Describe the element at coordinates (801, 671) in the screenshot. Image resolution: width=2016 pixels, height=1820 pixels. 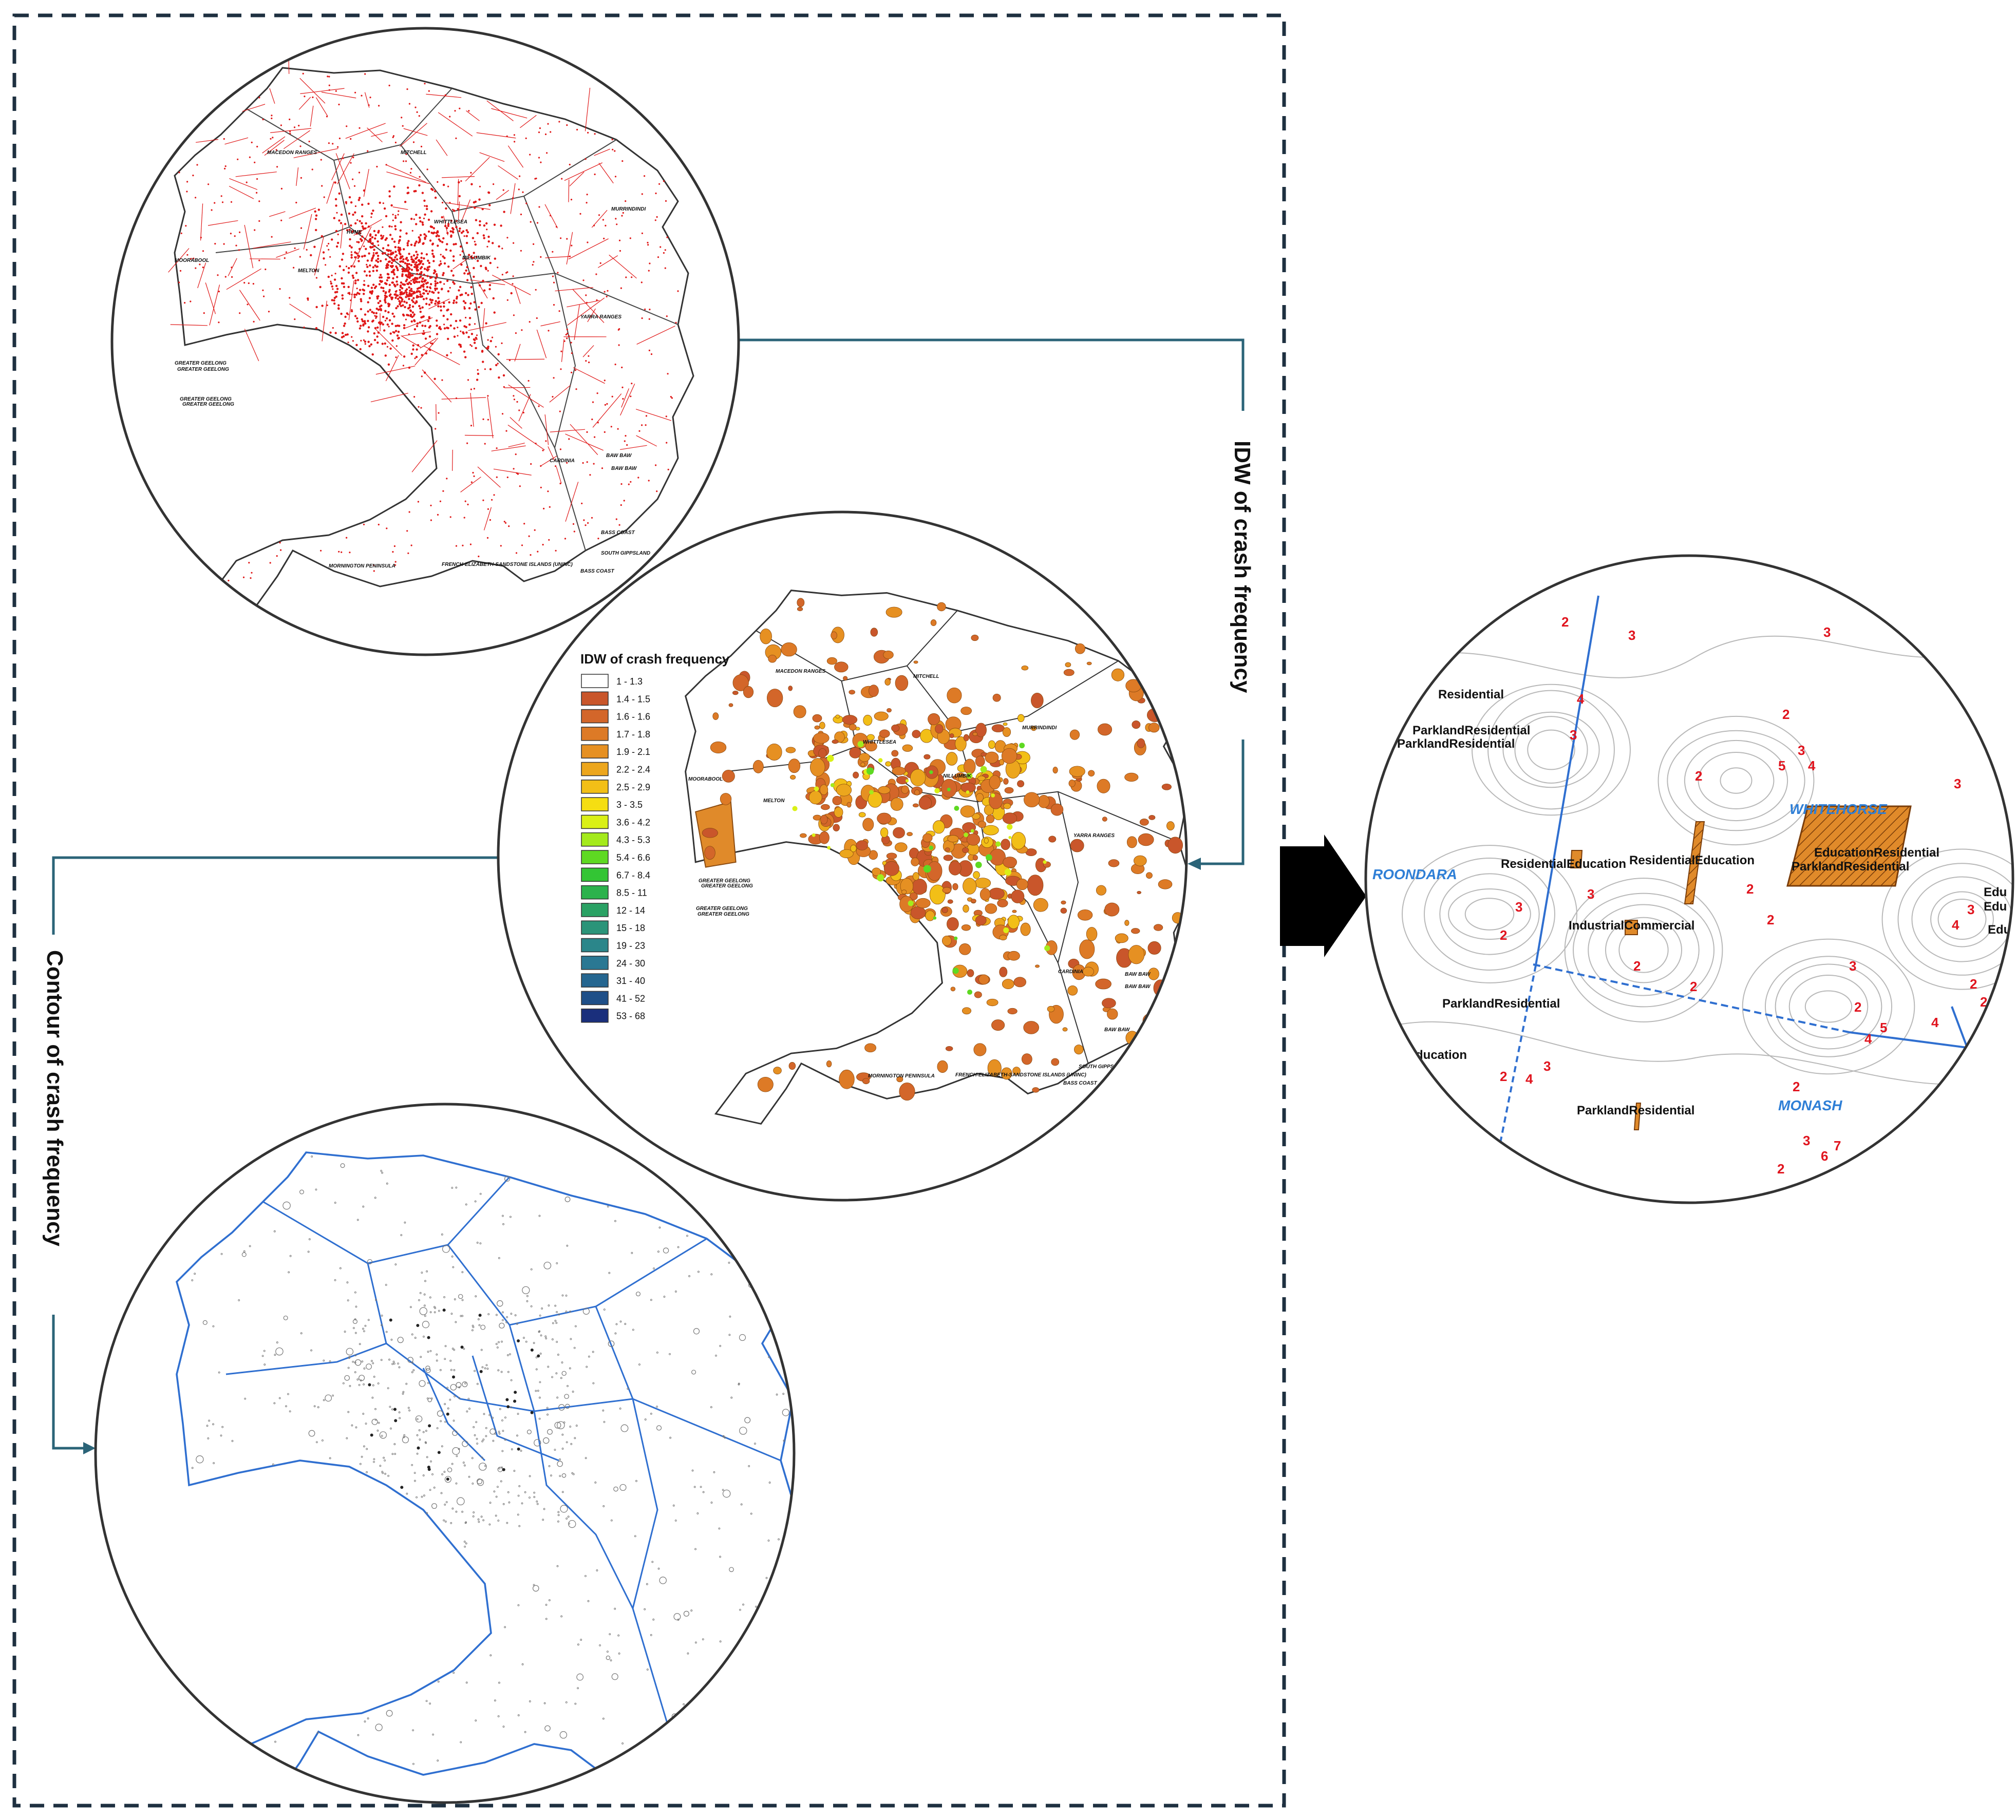
I see `lga-label: MACEDON RANGES` at that location.